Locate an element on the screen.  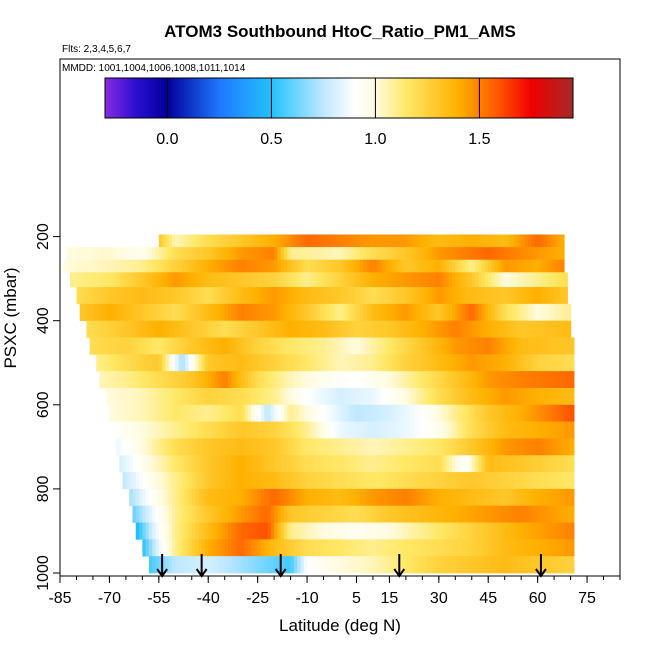
x-tick-label: 15 is located at coordinates (390, 598).